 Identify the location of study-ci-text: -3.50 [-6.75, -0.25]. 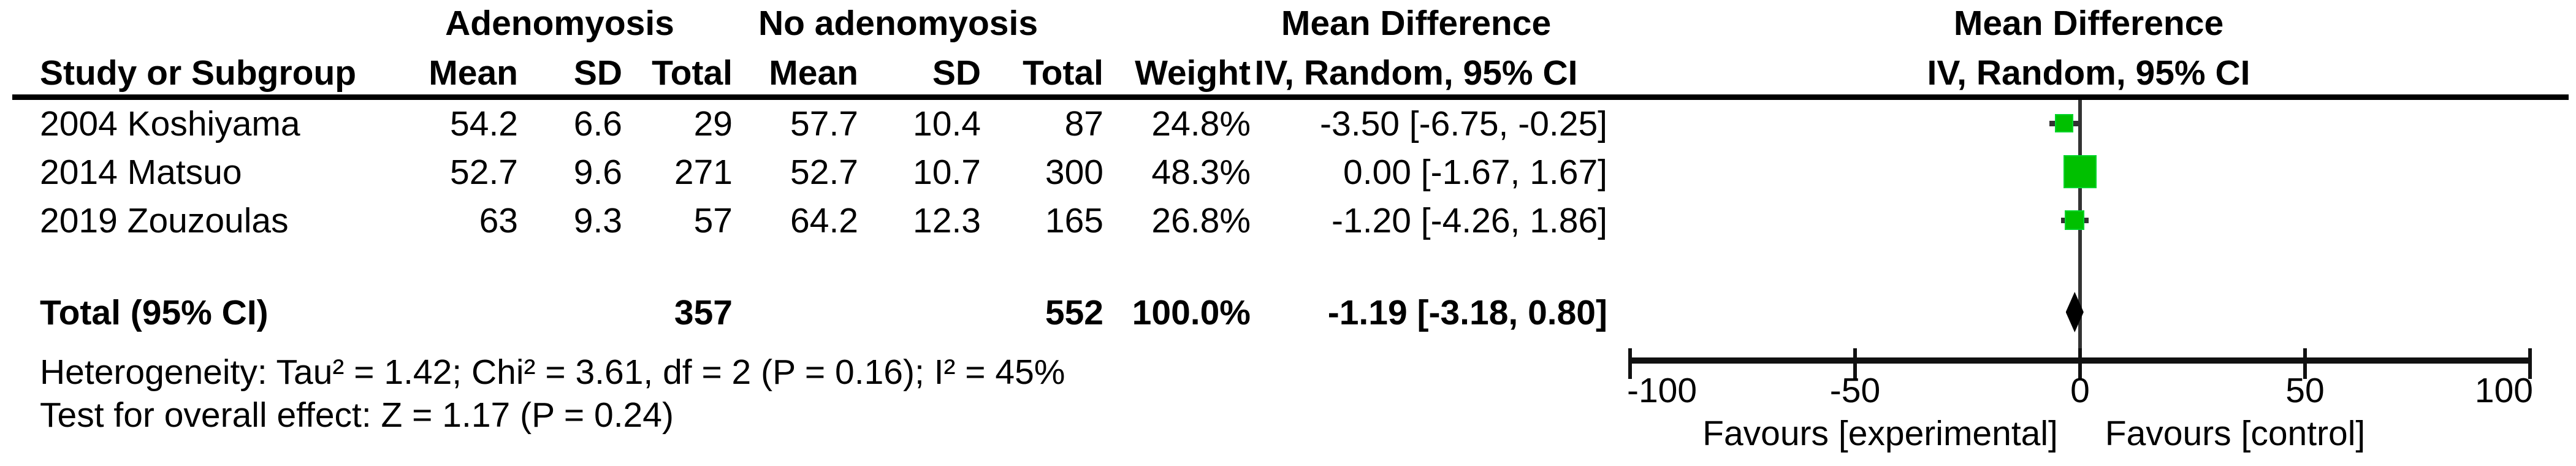
(1463, 124).